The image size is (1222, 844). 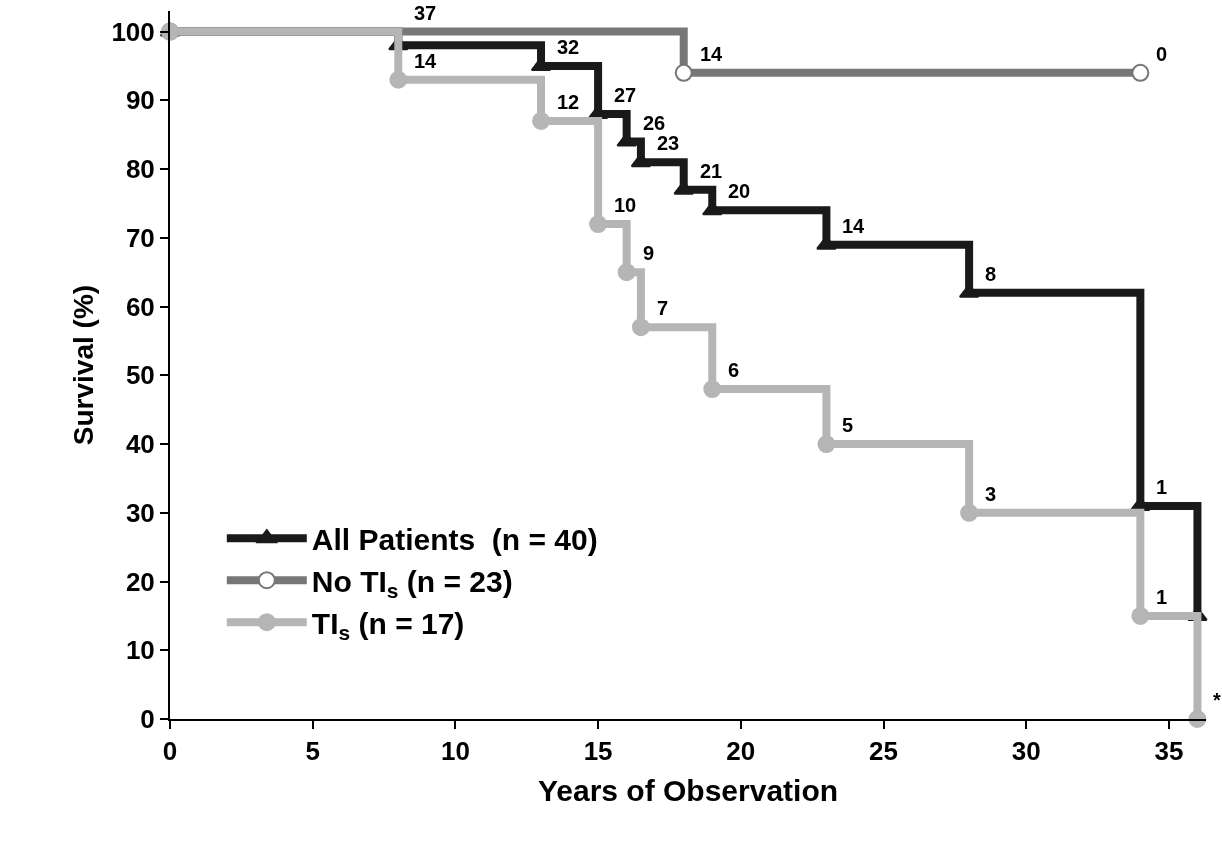 What do you see at coordinates (140, 237) in the screenshot?
I see `y-tick-label: 70` at bounding box center [140, 237].